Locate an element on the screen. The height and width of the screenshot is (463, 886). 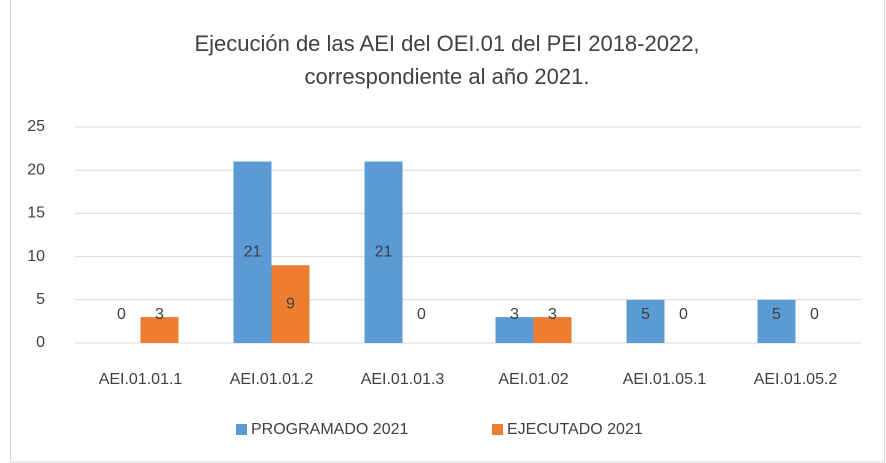
x-tick-label: AEI.01.01.2 is located at coordinates (272, 379).